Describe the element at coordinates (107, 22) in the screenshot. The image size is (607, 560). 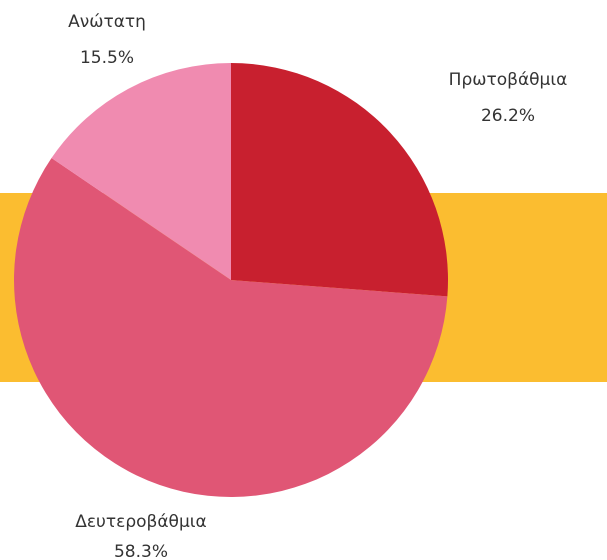
I see `slice-label: Ανώτατη` at that location.